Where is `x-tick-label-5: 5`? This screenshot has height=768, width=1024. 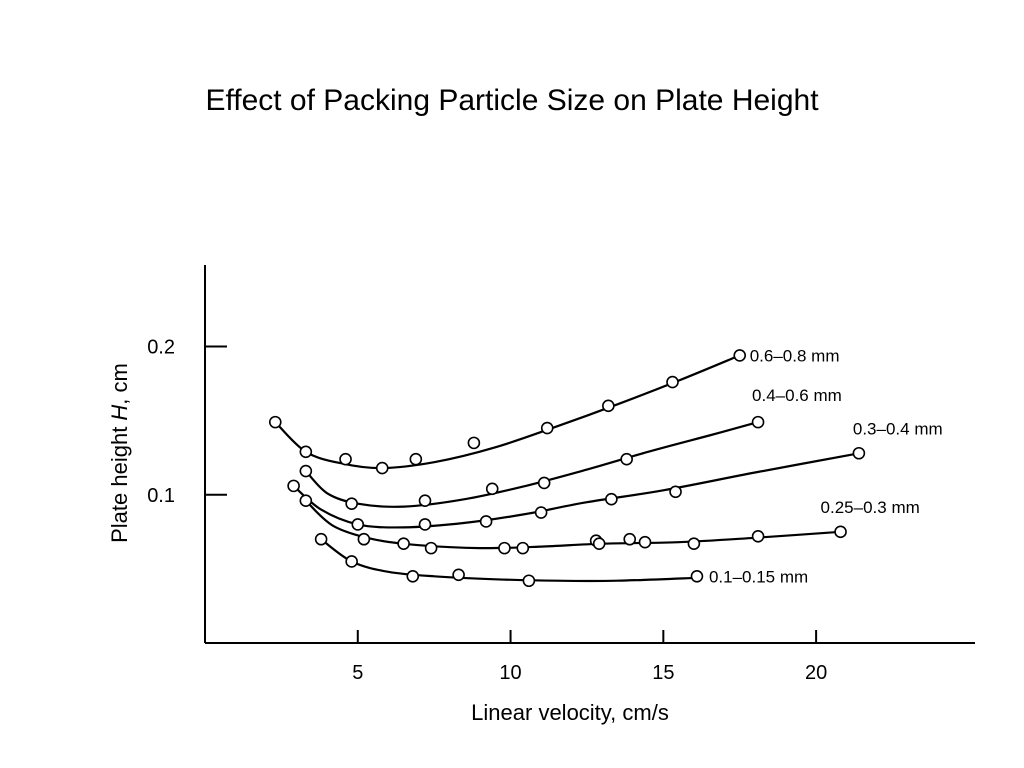
x-tick-label-5: 5 is located at coordinates (357, 673).